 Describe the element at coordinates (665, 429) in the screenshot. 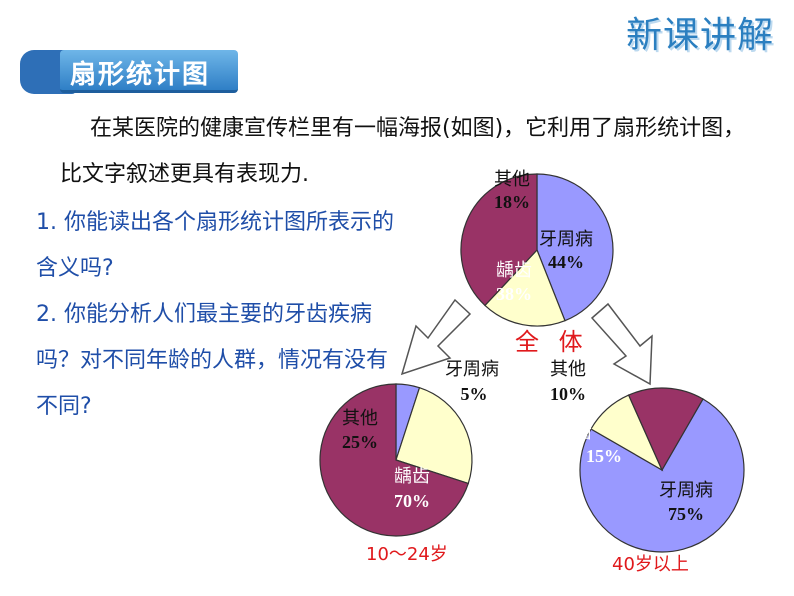

I see `pie-old-slice-caries` at that location.